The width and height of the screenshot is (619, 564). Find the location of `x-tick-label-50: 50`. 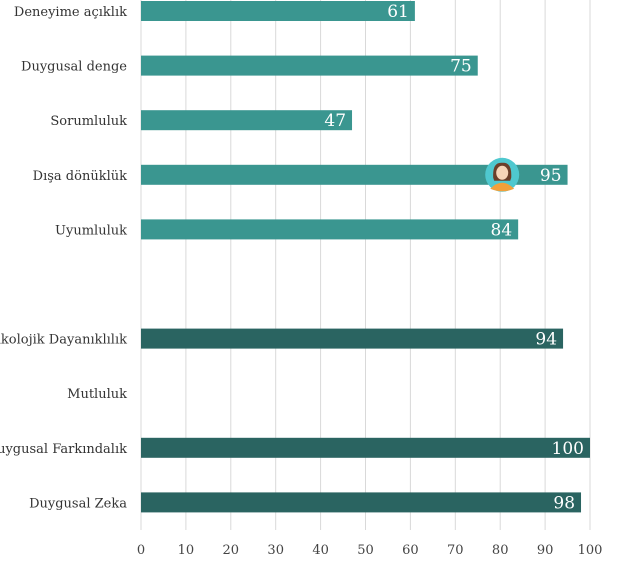

x-tick-label-50: 50 is located at coordinates (365, 550).